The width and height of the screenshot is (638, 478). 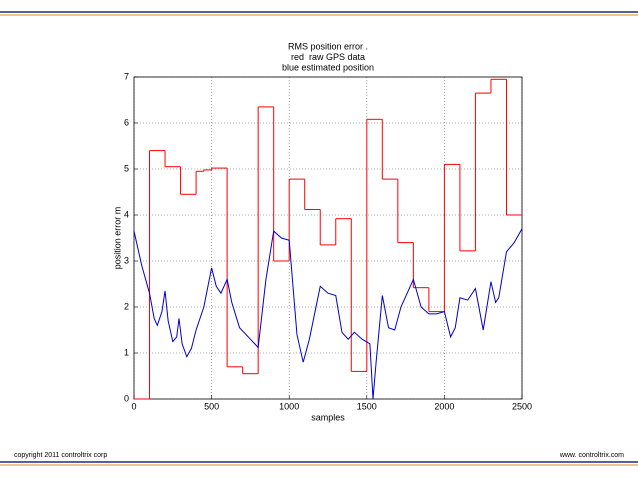 What do you see at coordinates (126, 260) in the screenshot?
I see `y-tick-label: 3` at bounding box center [126, 260].